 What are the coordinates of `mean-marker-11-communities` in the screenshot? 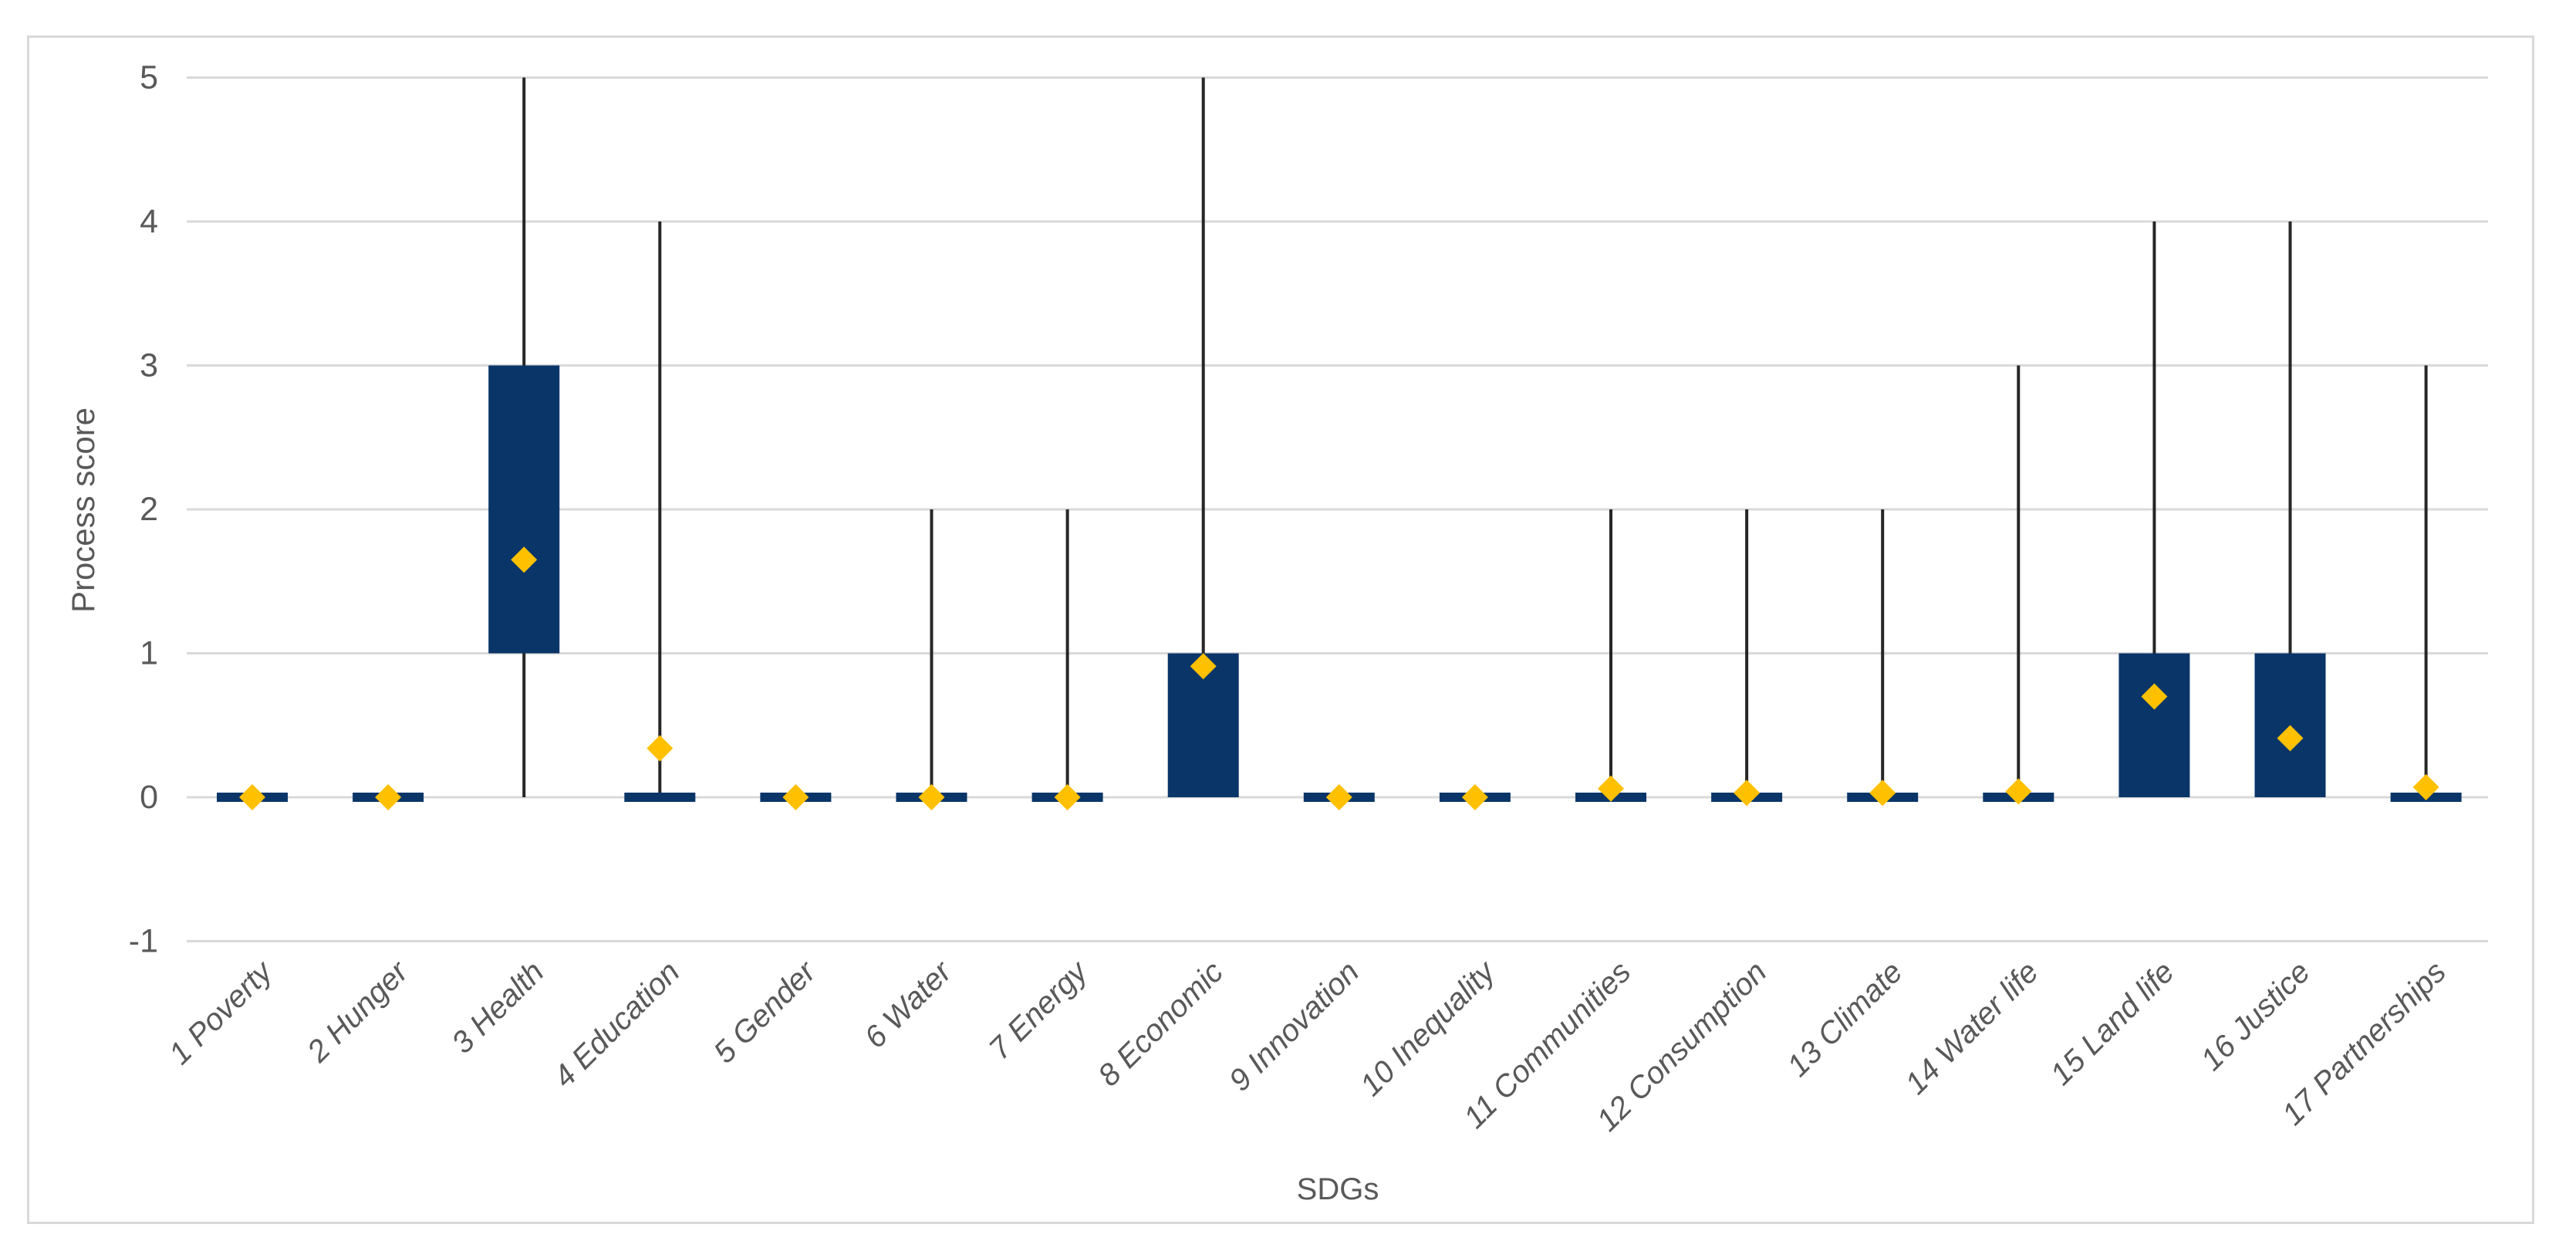 It's located at (1611, 788).